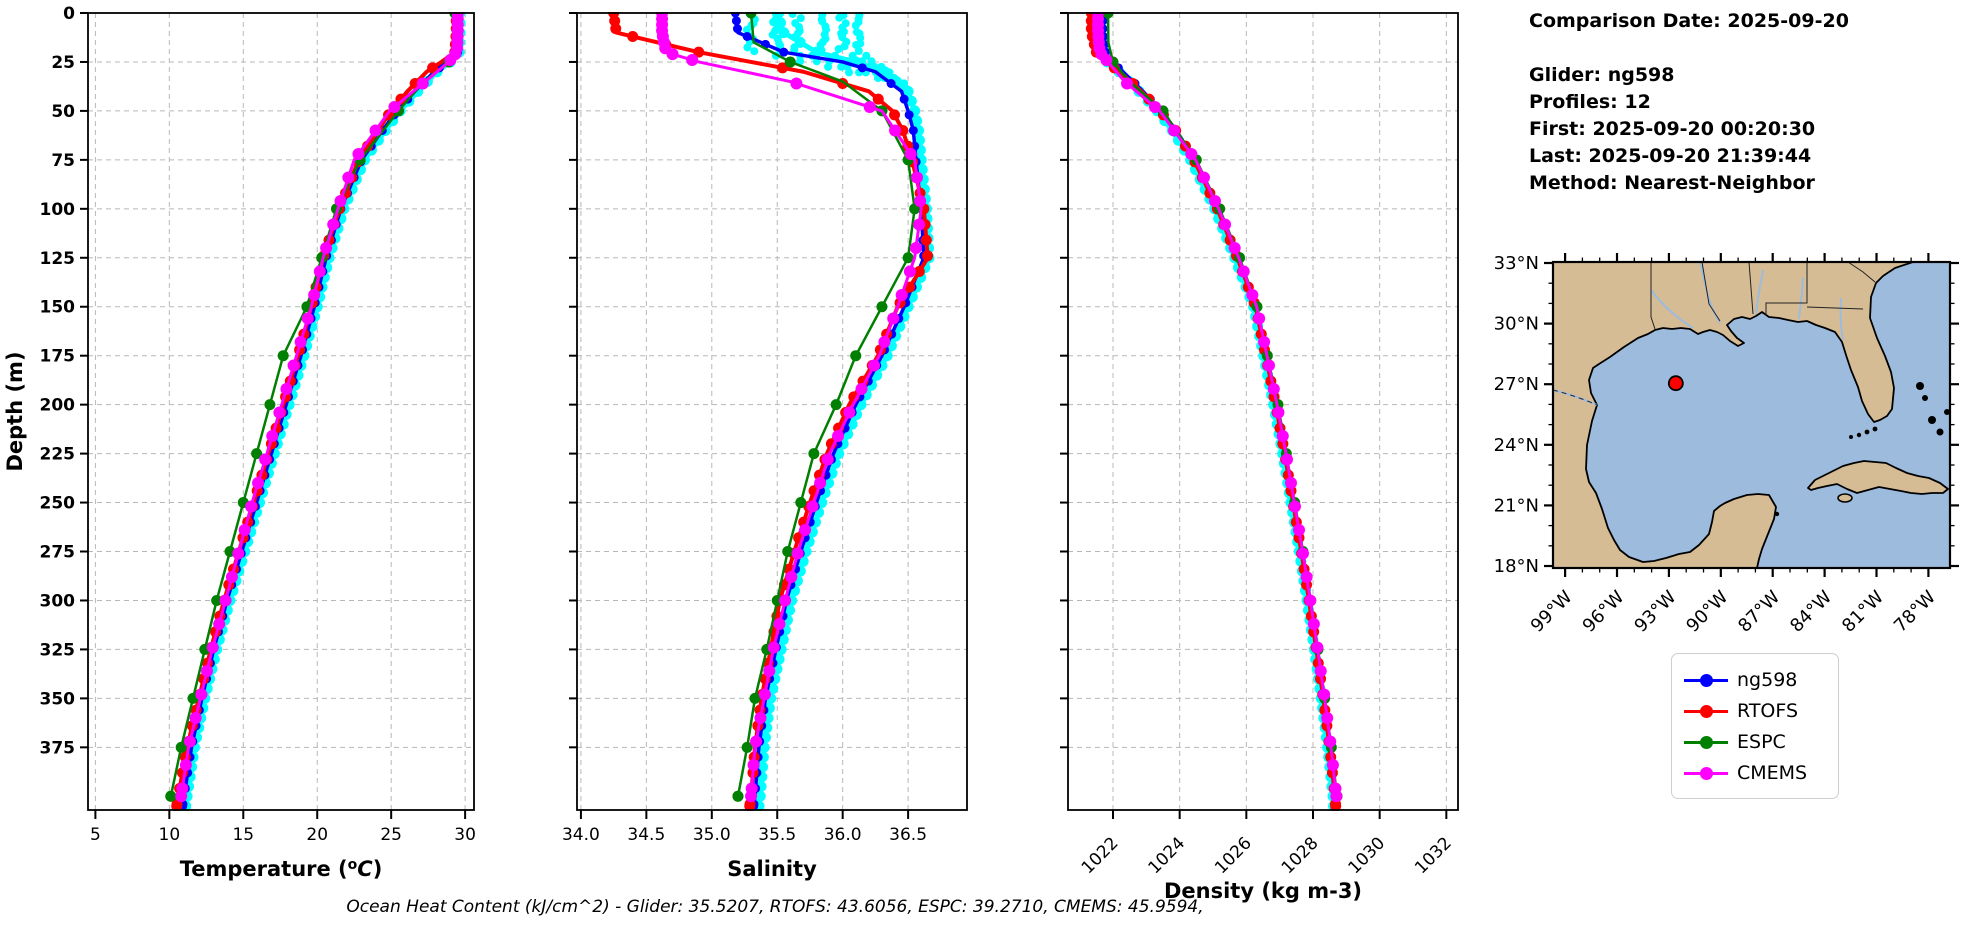 The image size is (1987, 934). What do you see at coordinates (1811, 612) in the screenshot?
I see `map-lon-label: 84°W` at bounding box center [1811, 612].